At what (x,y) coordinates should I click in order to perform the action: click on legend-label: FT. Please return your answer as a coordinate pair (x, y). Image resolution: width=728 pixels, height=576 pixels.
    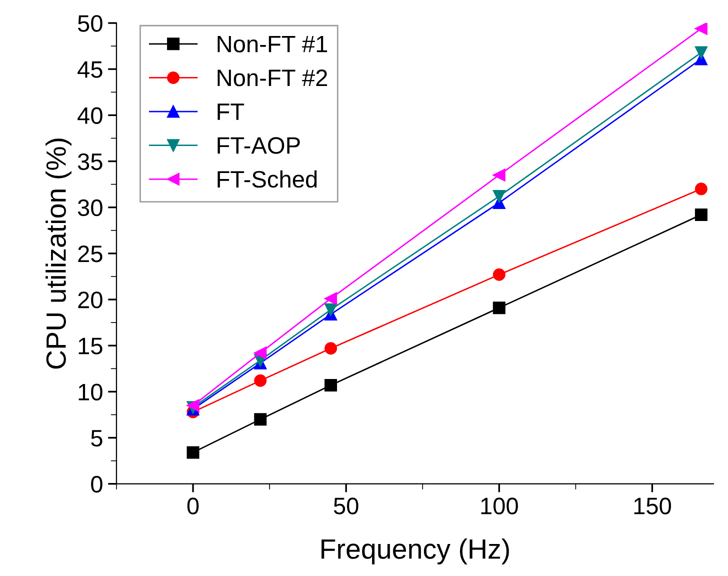
    Looking at the image, I should click on (231, 112).